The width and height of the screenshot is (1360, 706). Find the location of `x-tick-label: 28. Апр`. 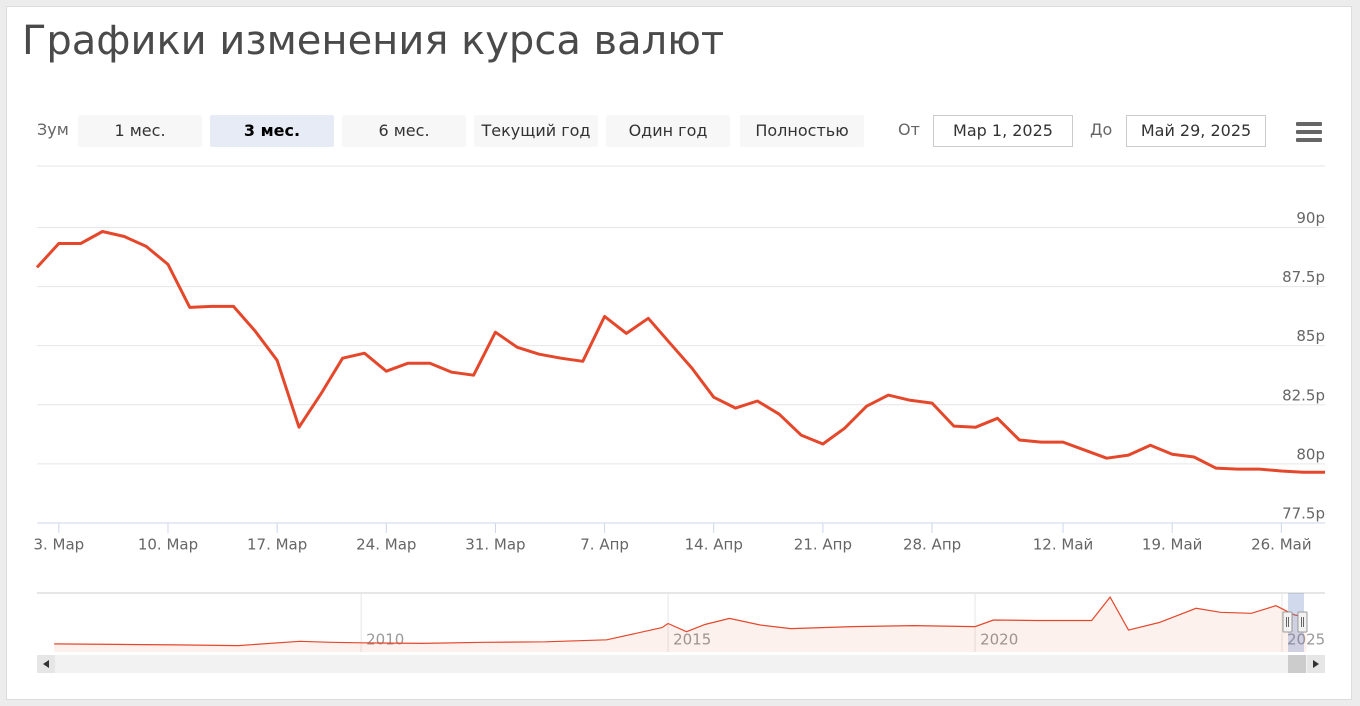

x-tick-label: 28. Апр is located at coordinates (932, 545).